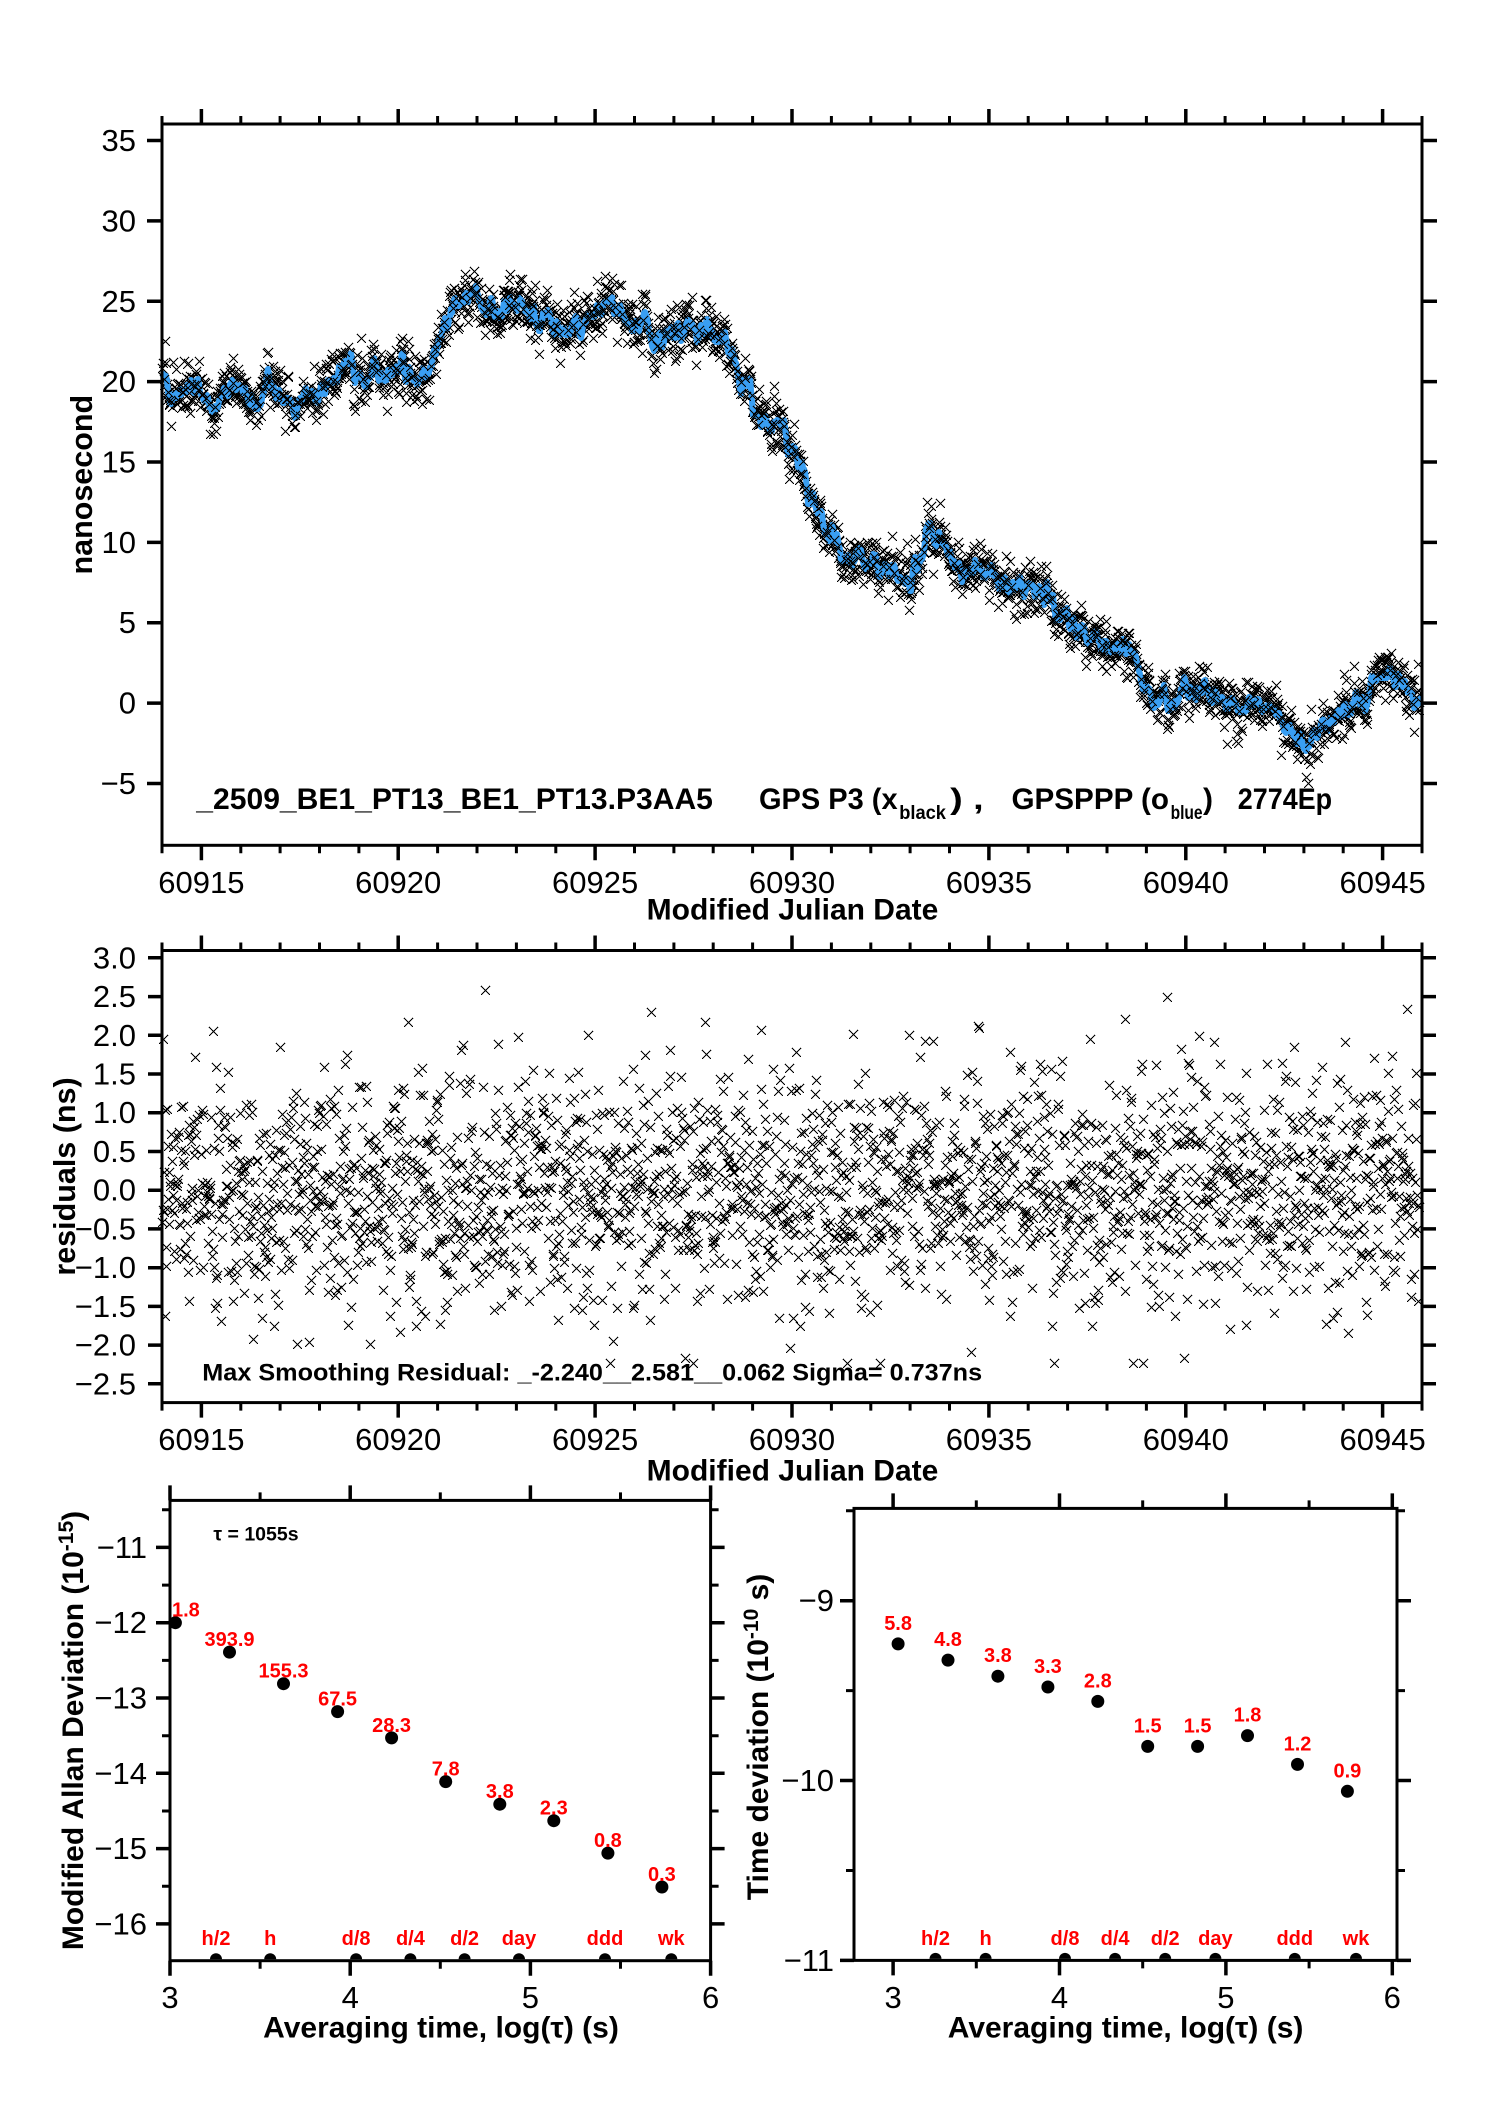  I want to click on svg-text: 25, so click(119, 301).